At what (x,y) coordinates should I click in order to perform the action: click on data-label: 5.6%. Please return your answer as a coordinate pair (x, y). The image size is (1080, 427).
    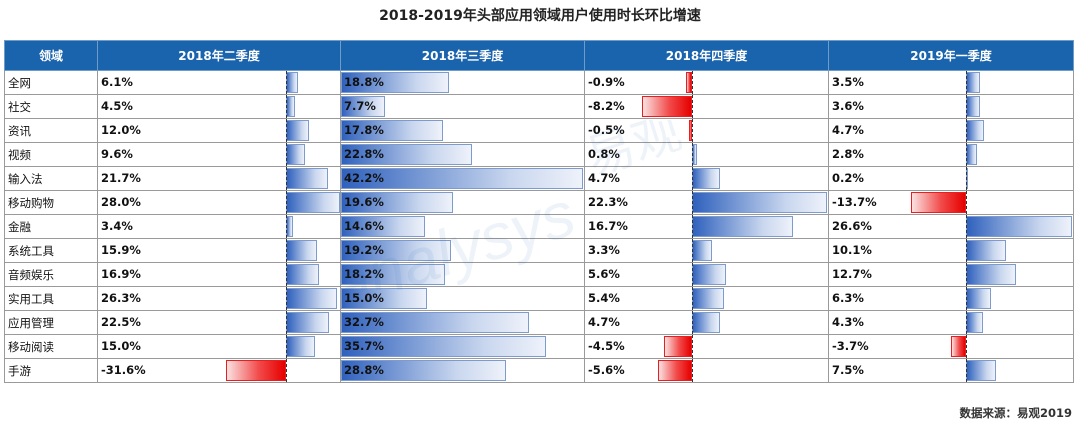
    Looking at the image, I should click on (604, 274).